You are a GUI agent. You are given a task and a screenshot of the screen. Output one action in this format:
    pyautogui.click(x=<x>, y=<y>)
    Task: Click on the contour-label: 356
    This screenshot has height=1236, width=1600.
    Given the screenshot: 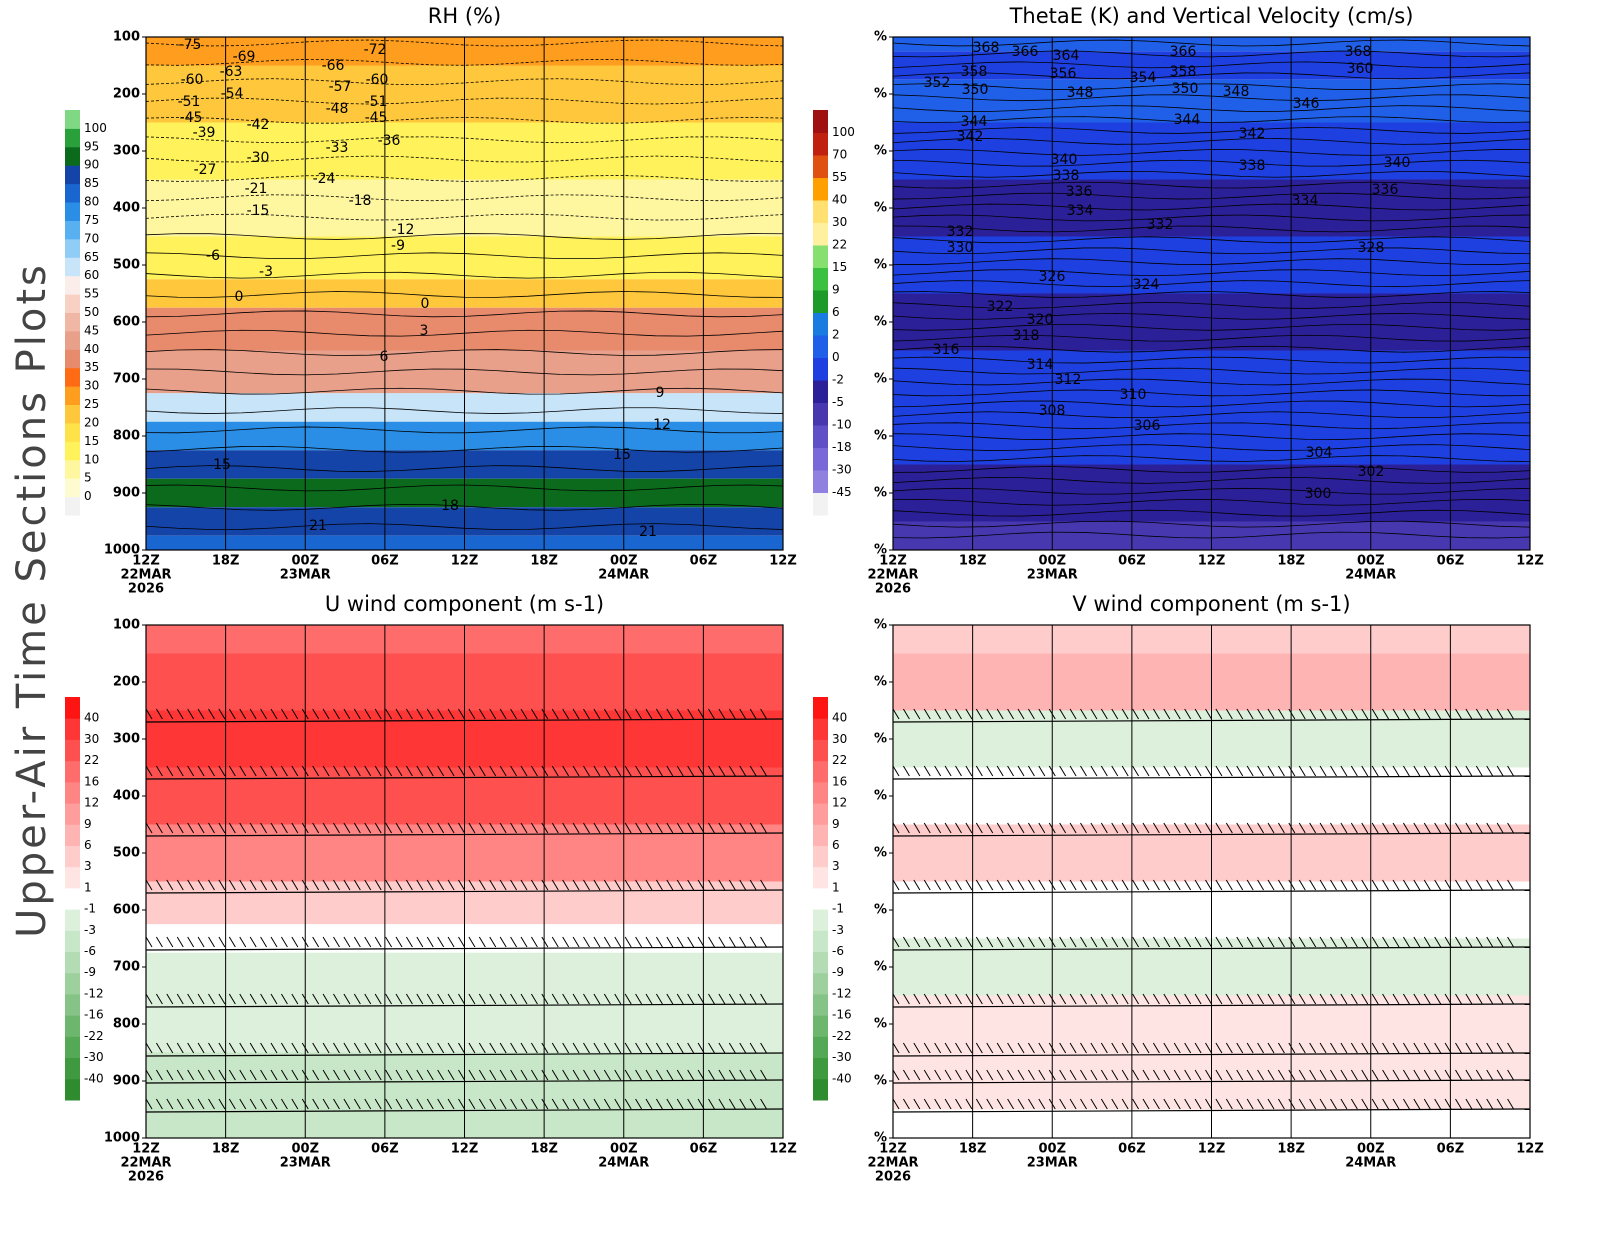 What is the action you would take?
    pyautogui.click(x=1063, y=74)
    